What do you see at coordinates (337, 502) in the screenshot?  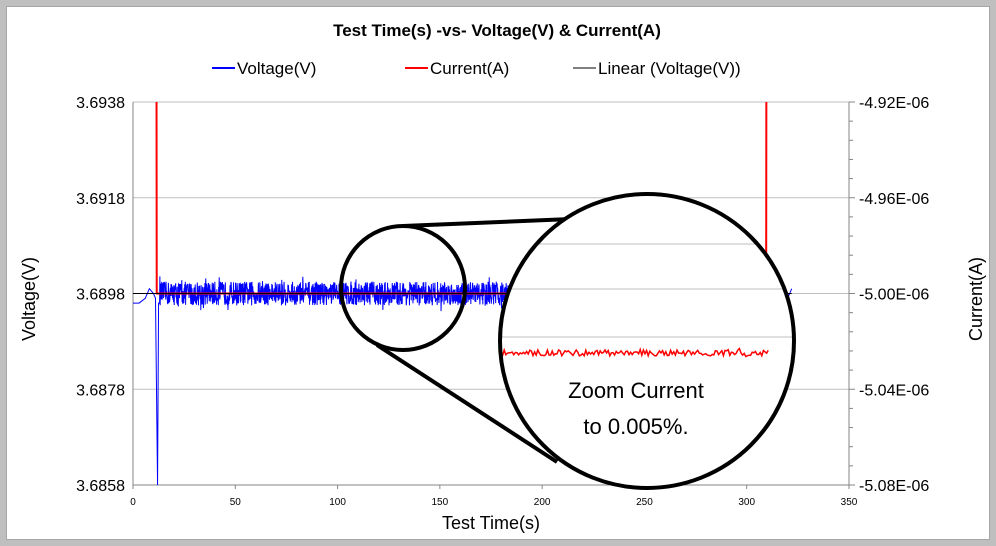 I see `x-tick-label: 100` at bounding box center [337, 502].